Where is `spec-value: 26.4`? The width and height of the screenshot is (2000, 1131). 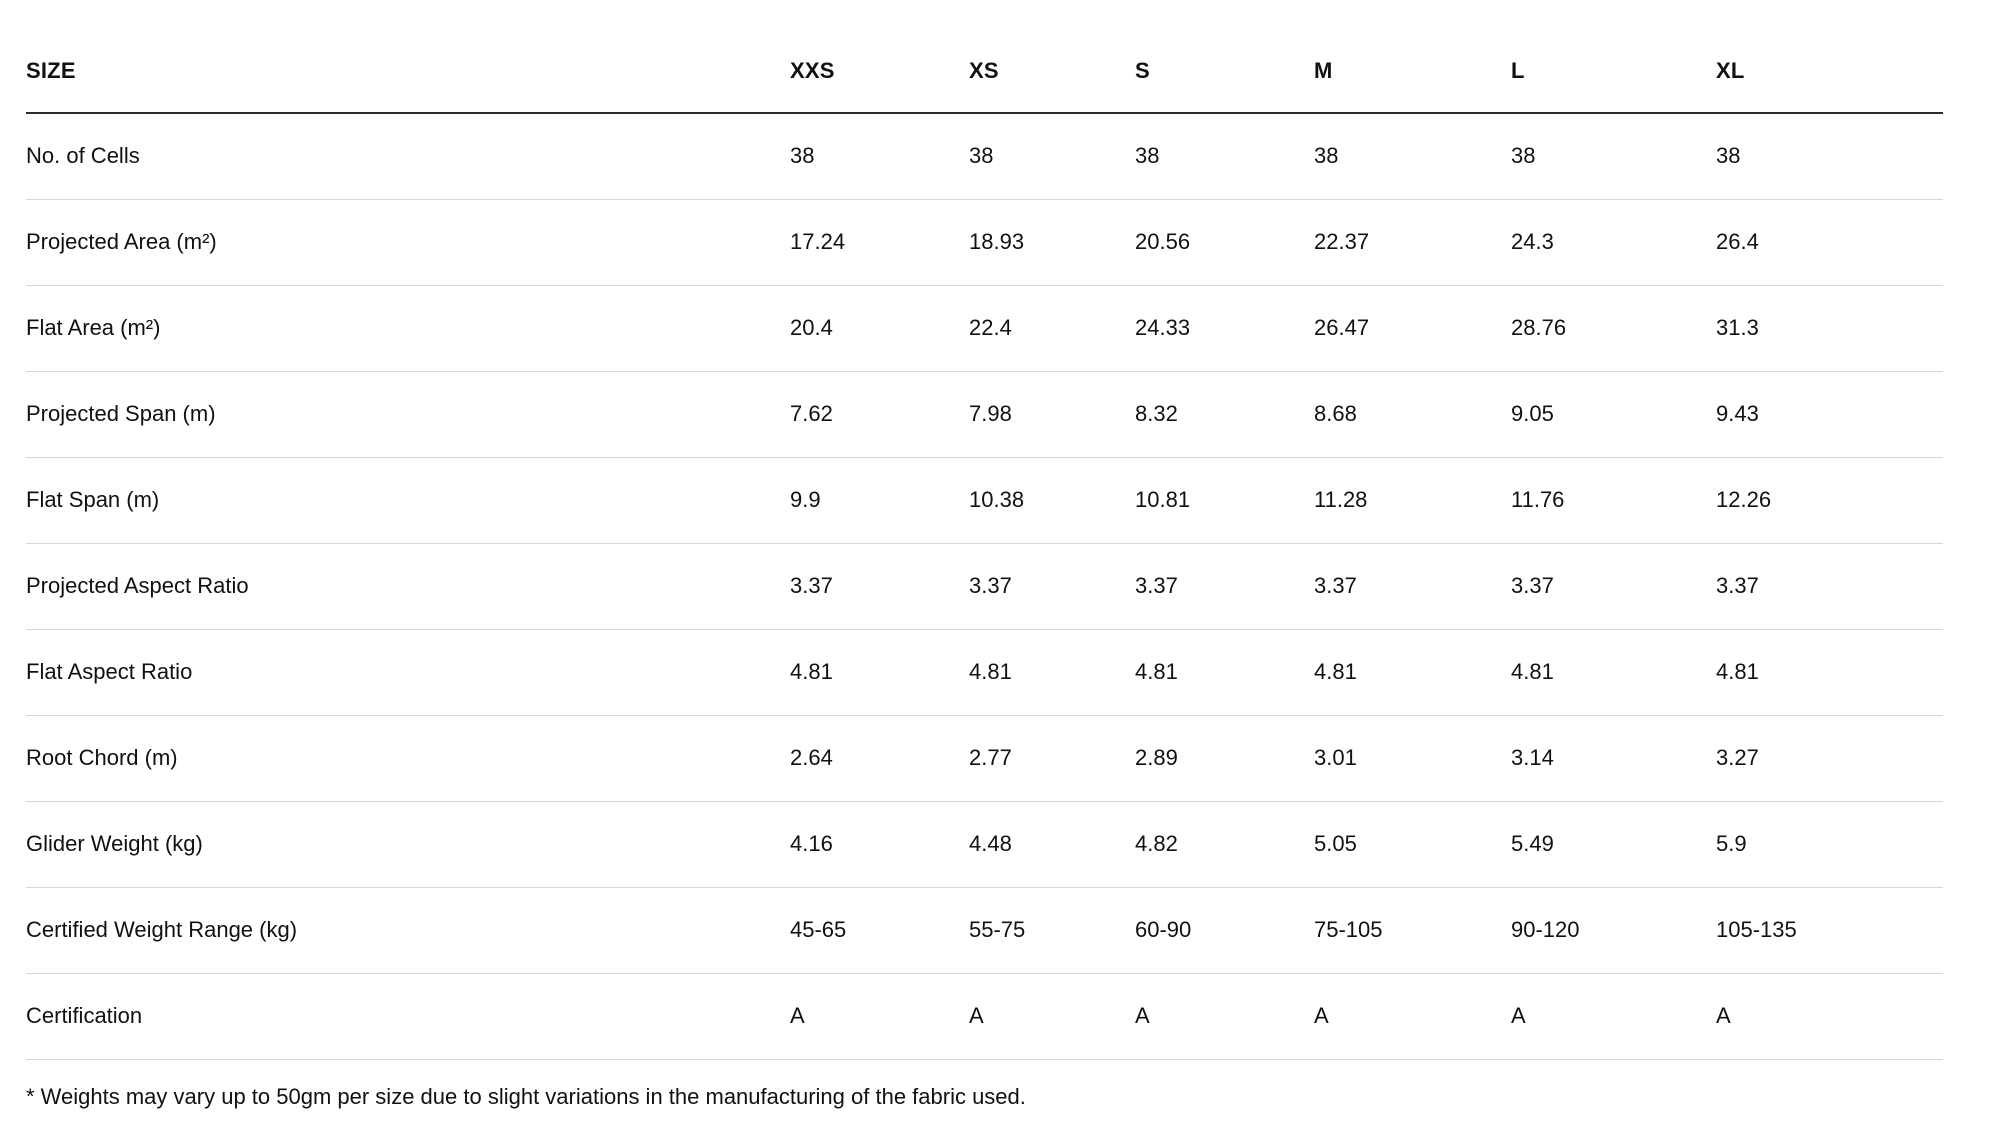
spec-value: 26.4 is located at coordinates (1829, 242).